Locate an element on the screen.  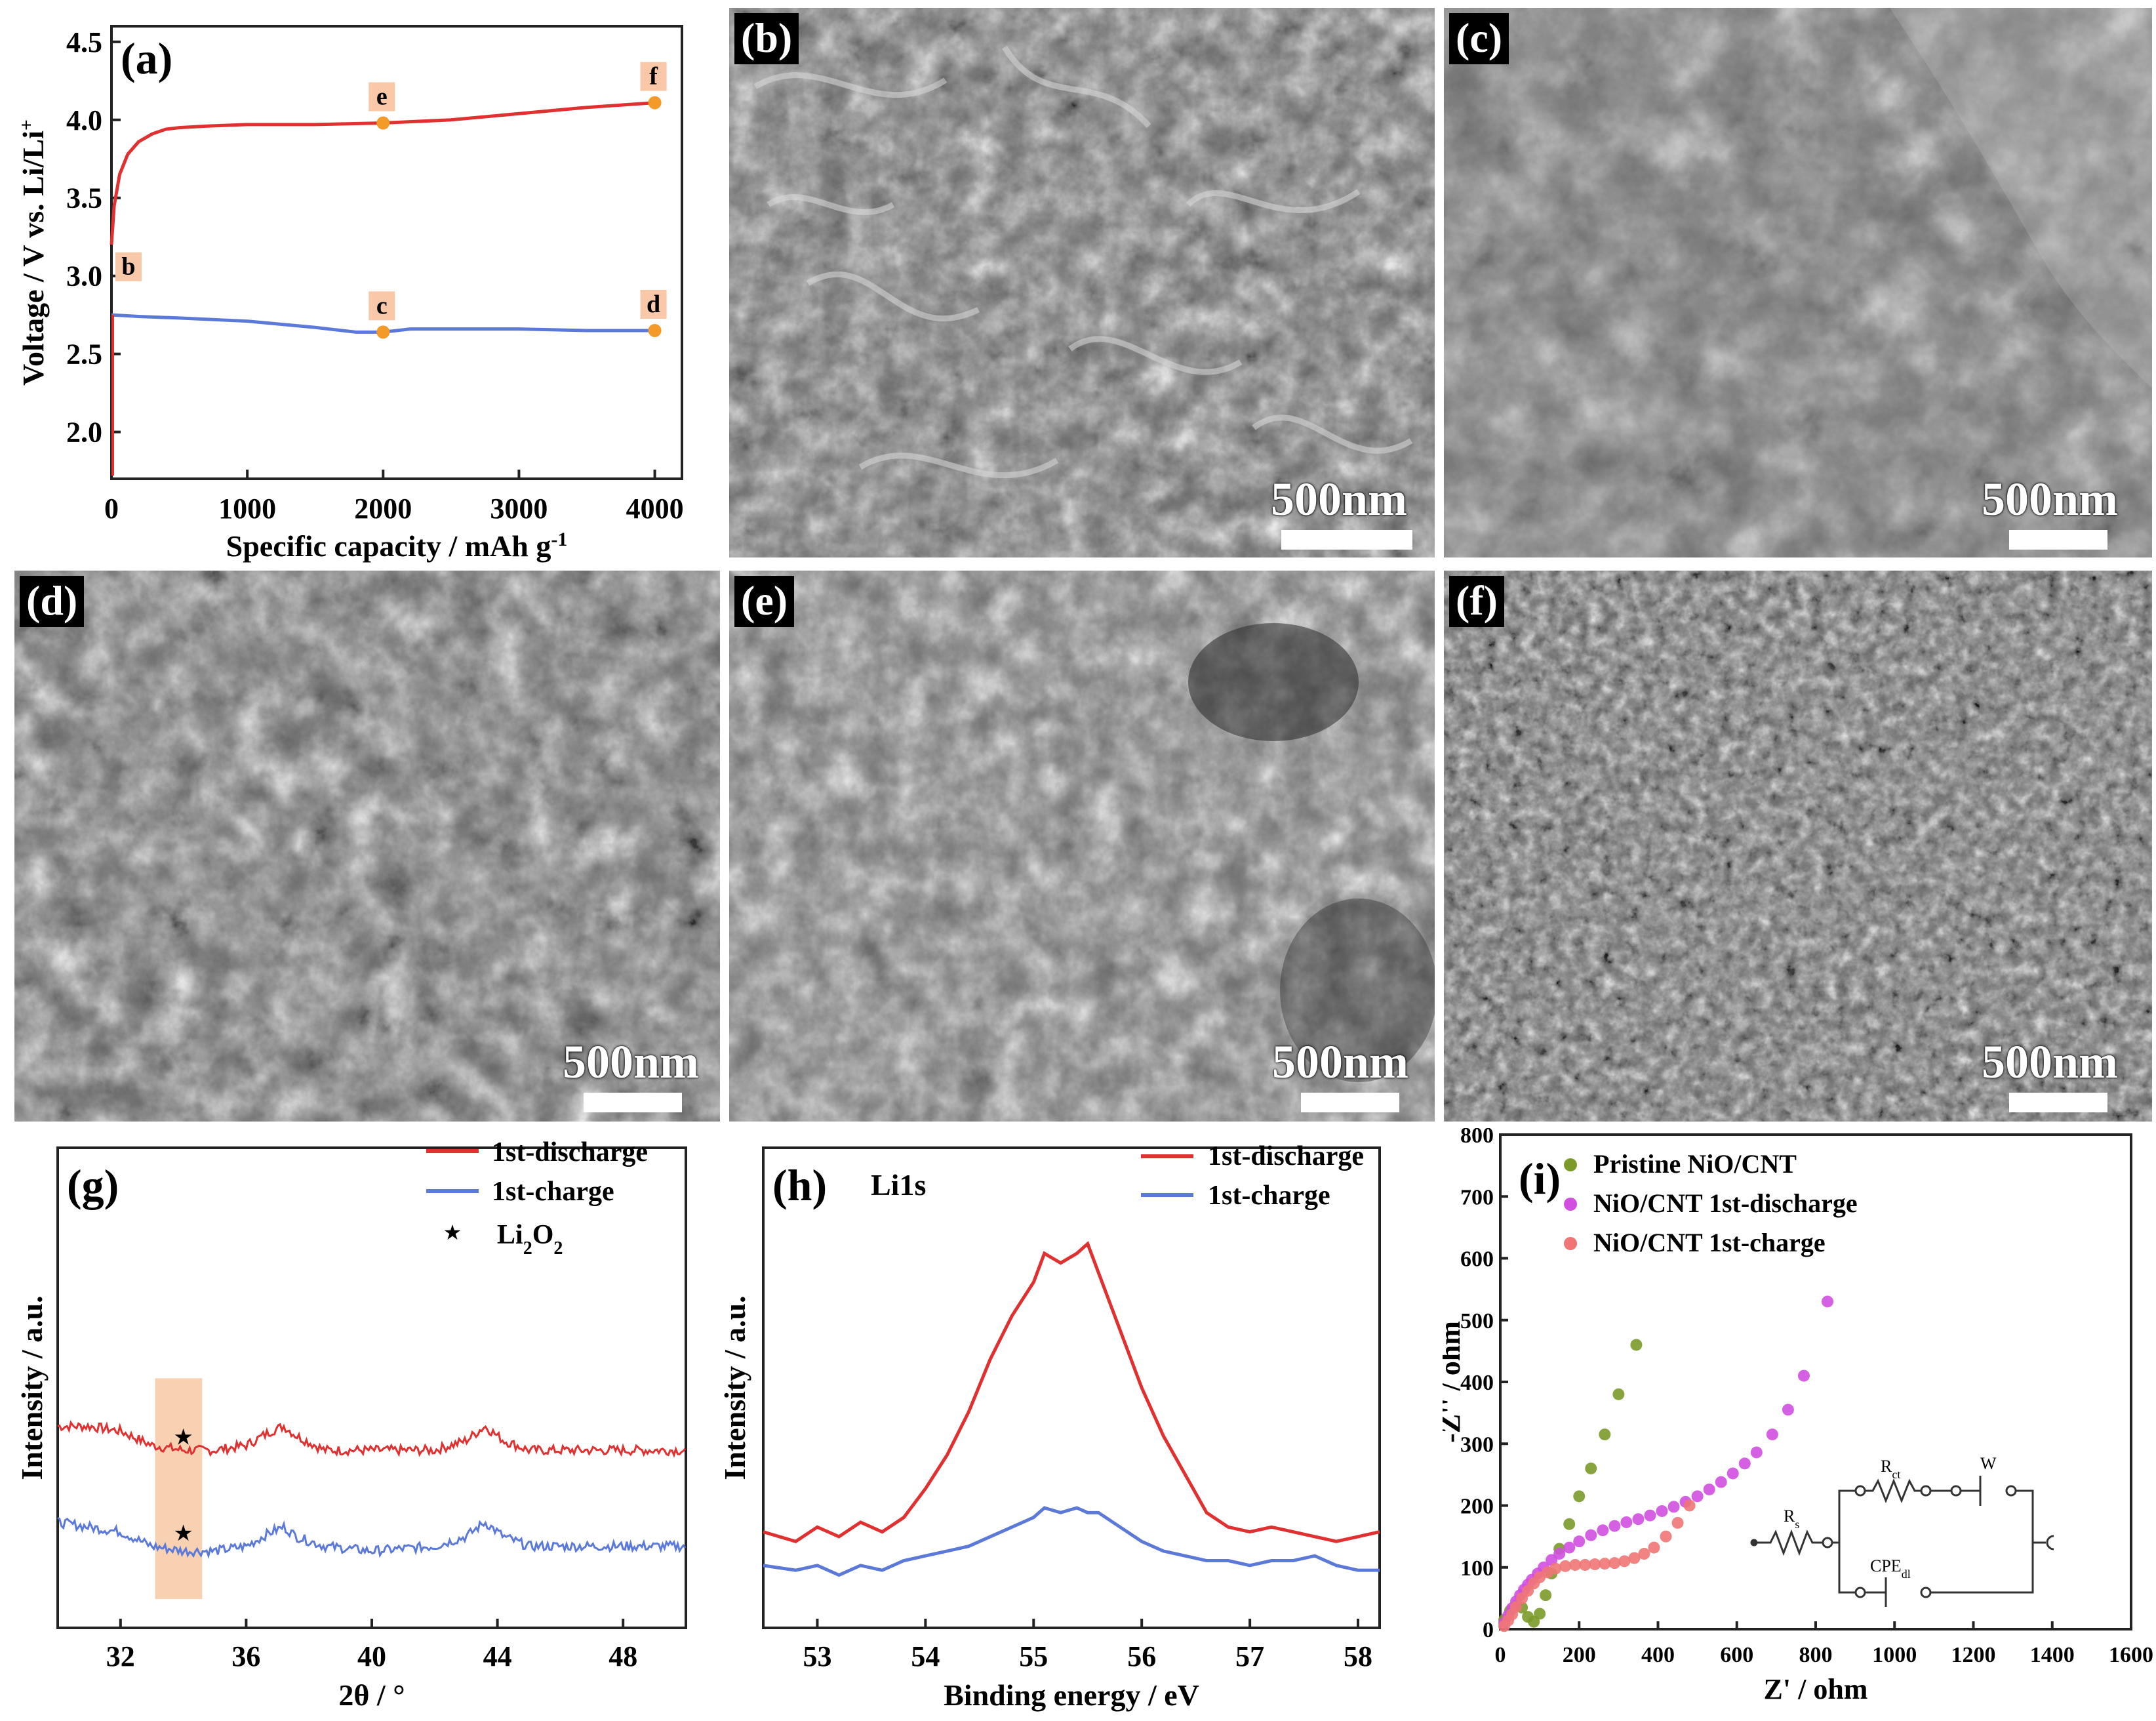
panel-e-scale-text: 500nm is located at coordinates (1340, 1062).